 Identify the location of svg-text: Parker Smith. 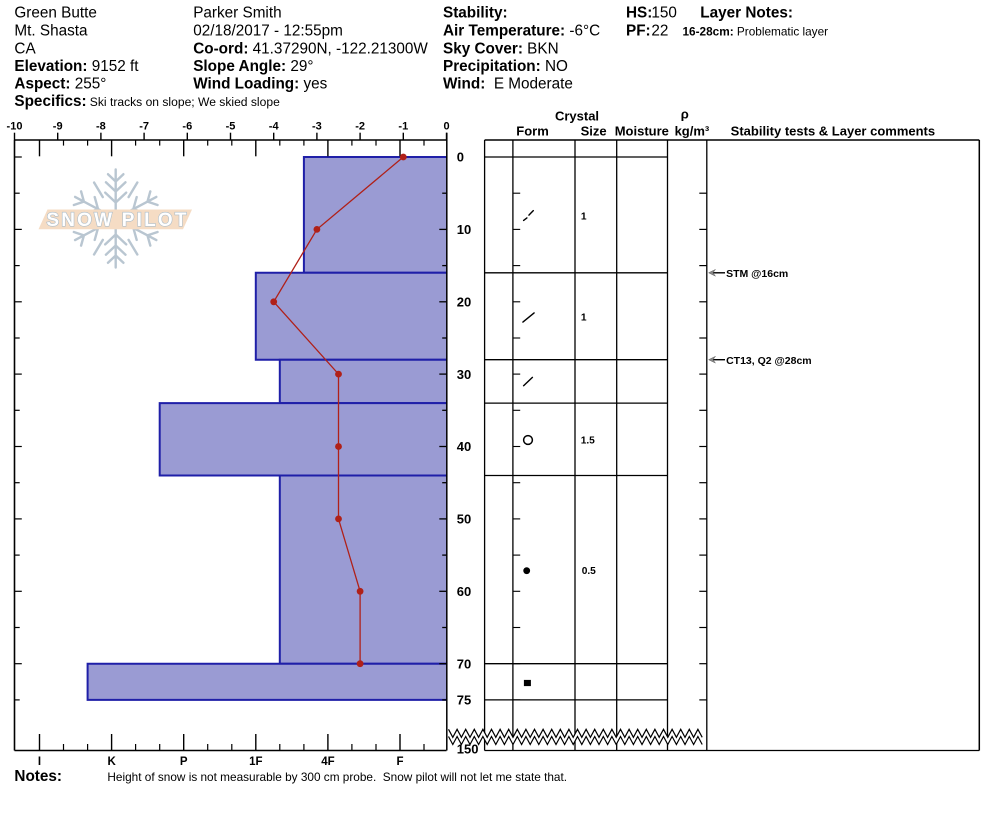
(237, 12).